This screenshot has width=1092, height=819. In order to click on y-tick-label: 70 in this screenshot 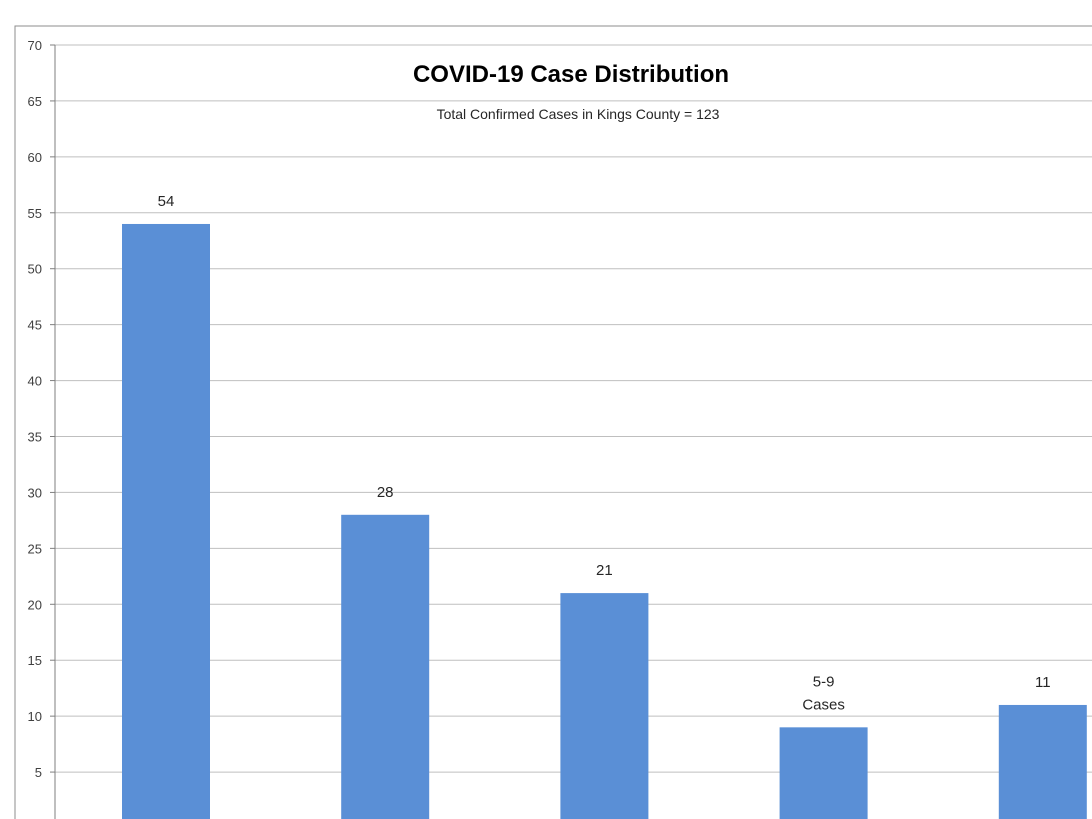, I will do `click(35, 45)`.